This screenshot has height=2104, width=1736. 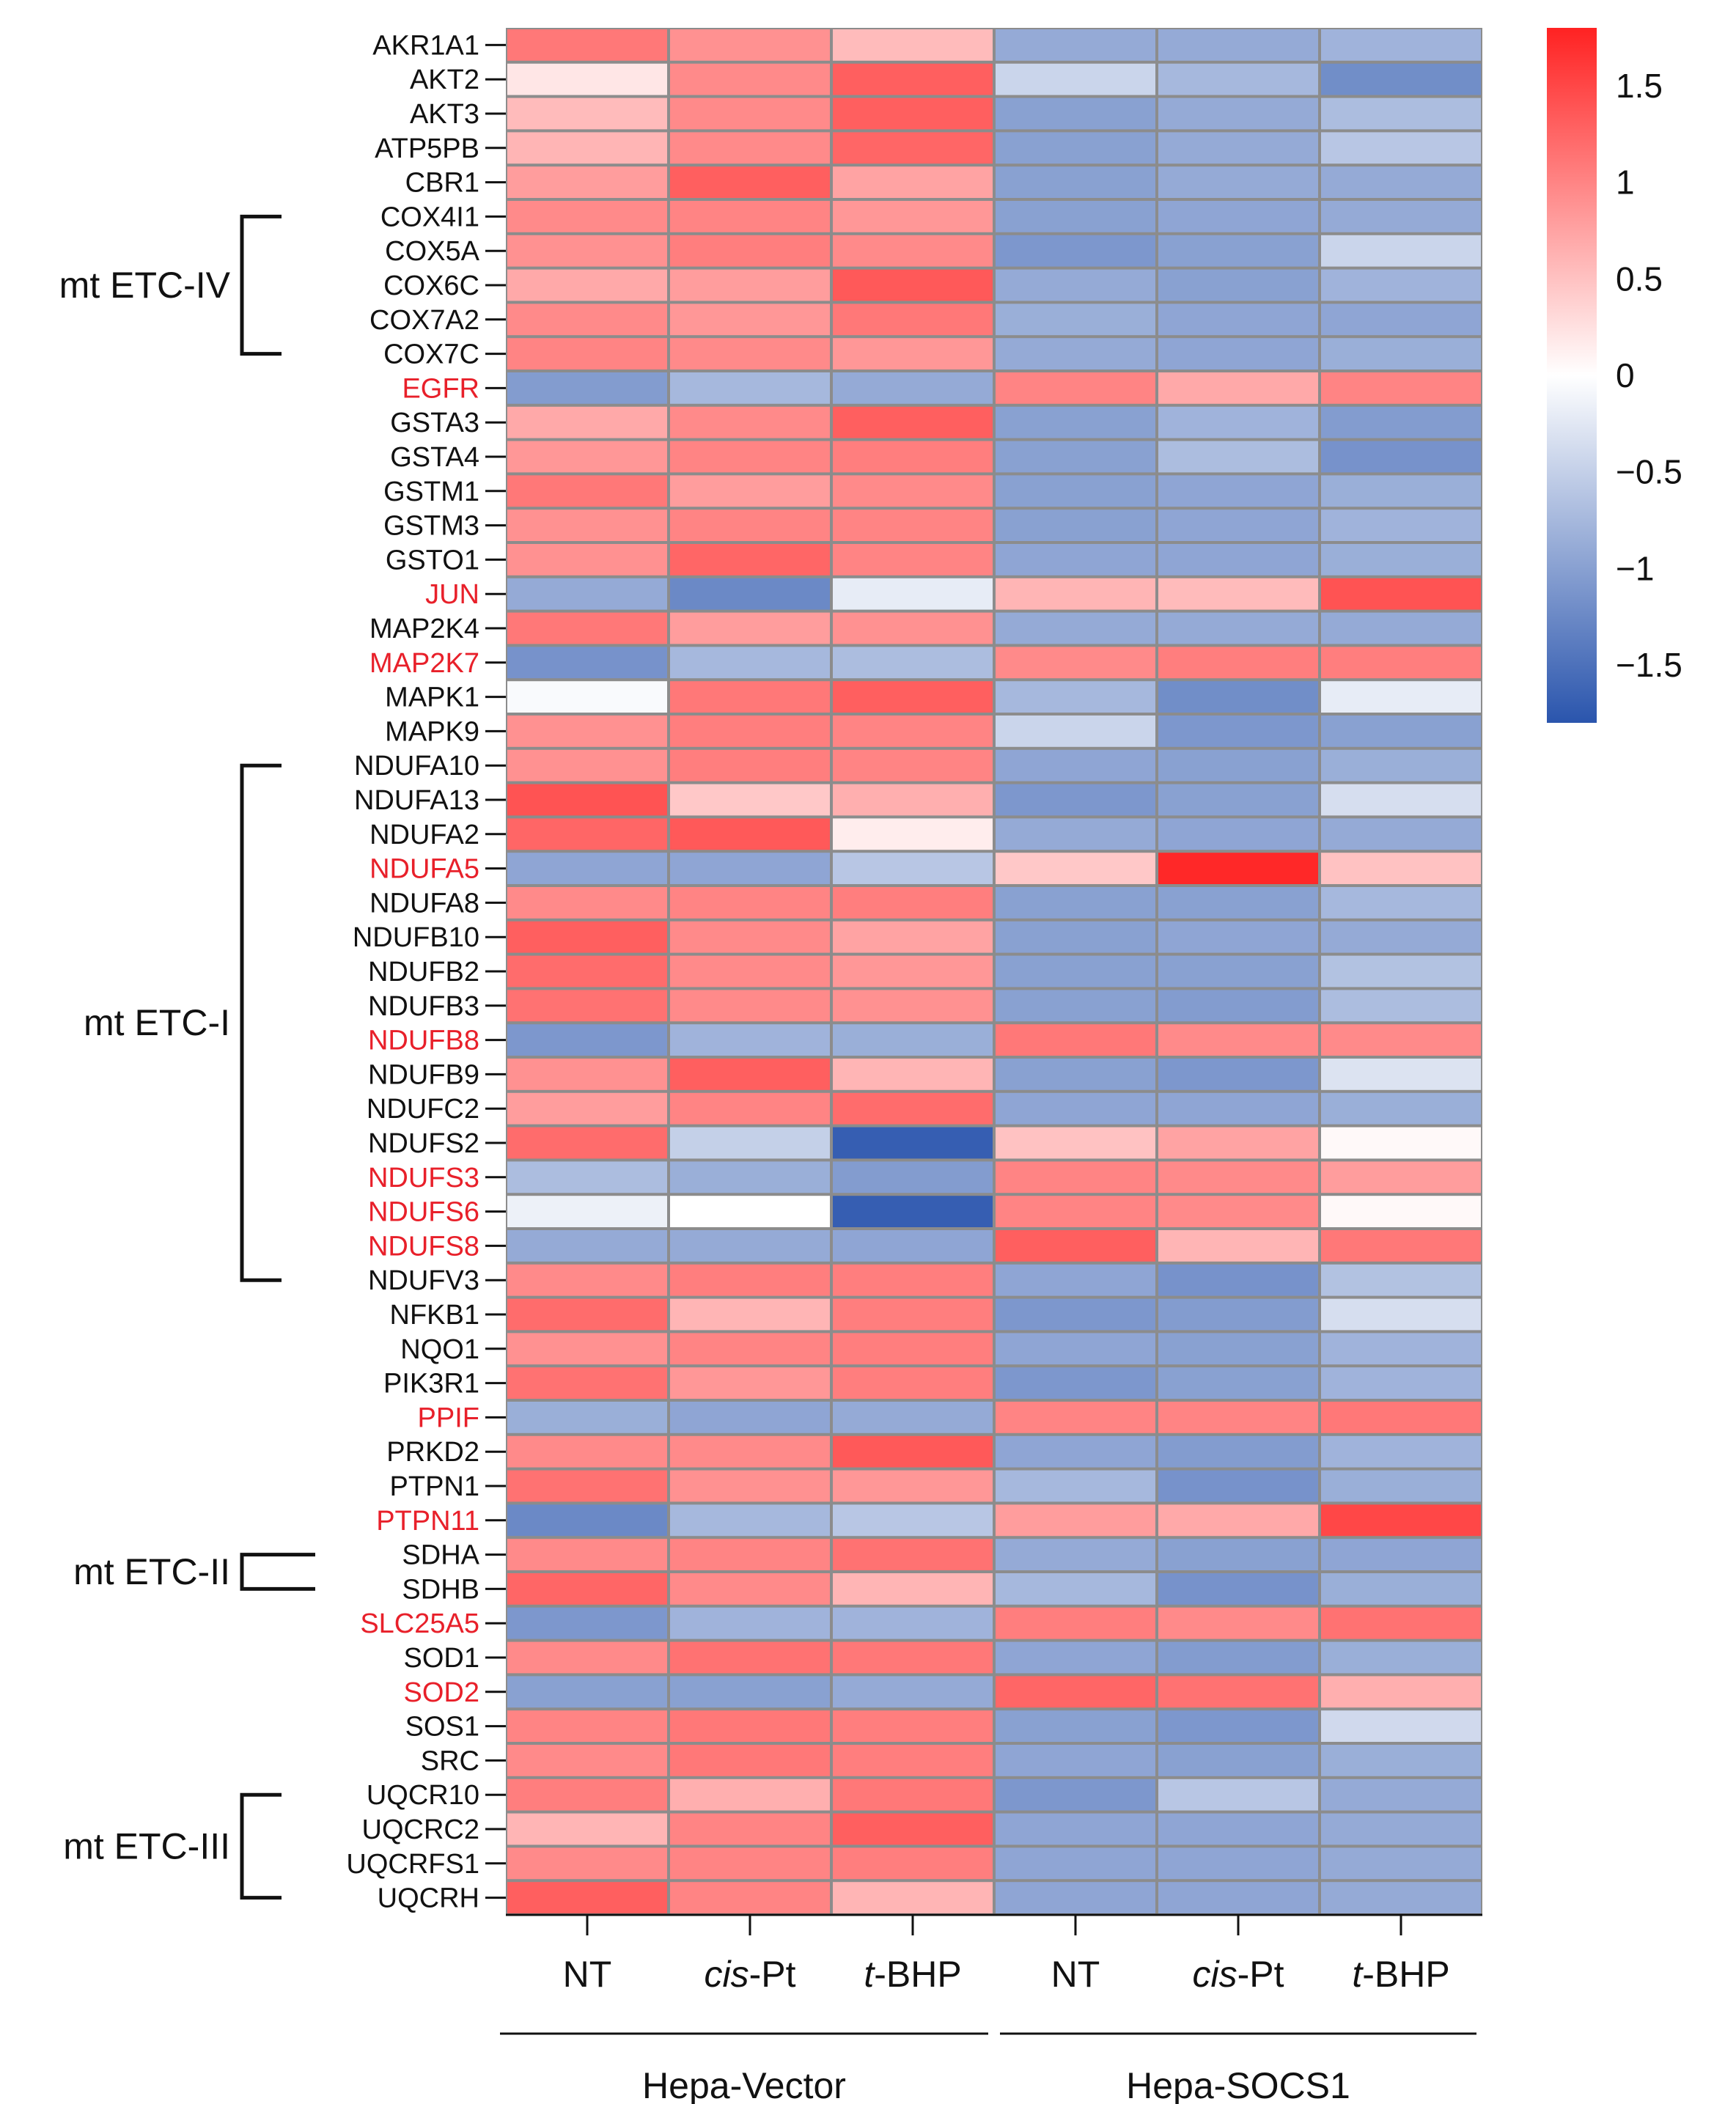 I want to click on row-label: NDUFB9, so click(x=424, y=1074).